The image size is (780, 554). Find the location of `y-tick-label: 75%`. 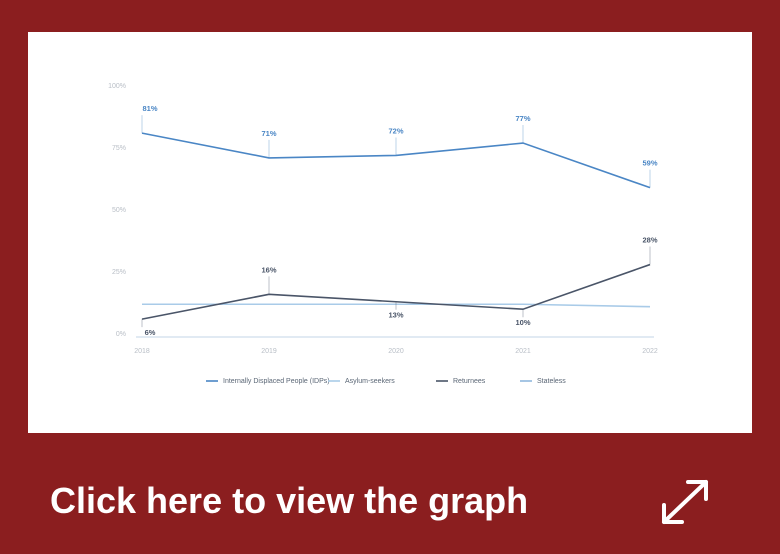

y-tick-label: 75% is located at coordinates (119, 148).